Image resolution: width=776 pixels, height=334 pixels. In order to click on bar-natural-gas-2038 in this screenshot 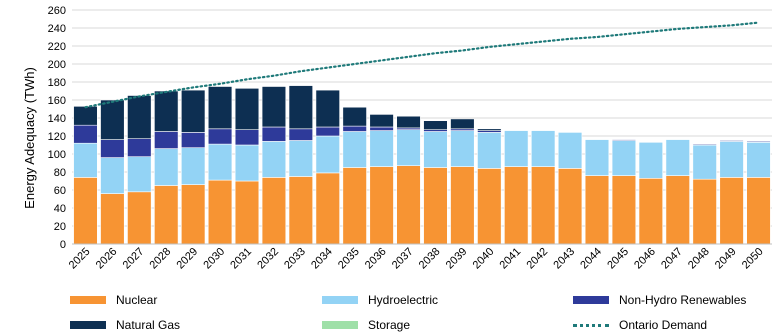, I will do `click(435, 125)`.